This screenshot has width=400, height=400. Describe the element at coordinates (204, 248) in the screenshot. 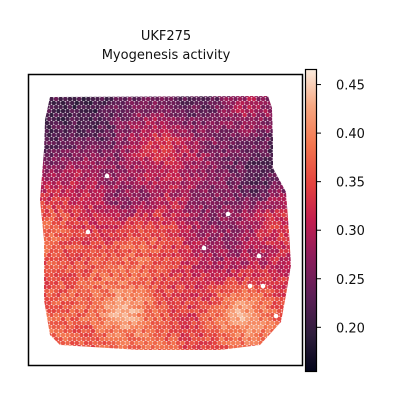

I see `missing-spot` at that location.